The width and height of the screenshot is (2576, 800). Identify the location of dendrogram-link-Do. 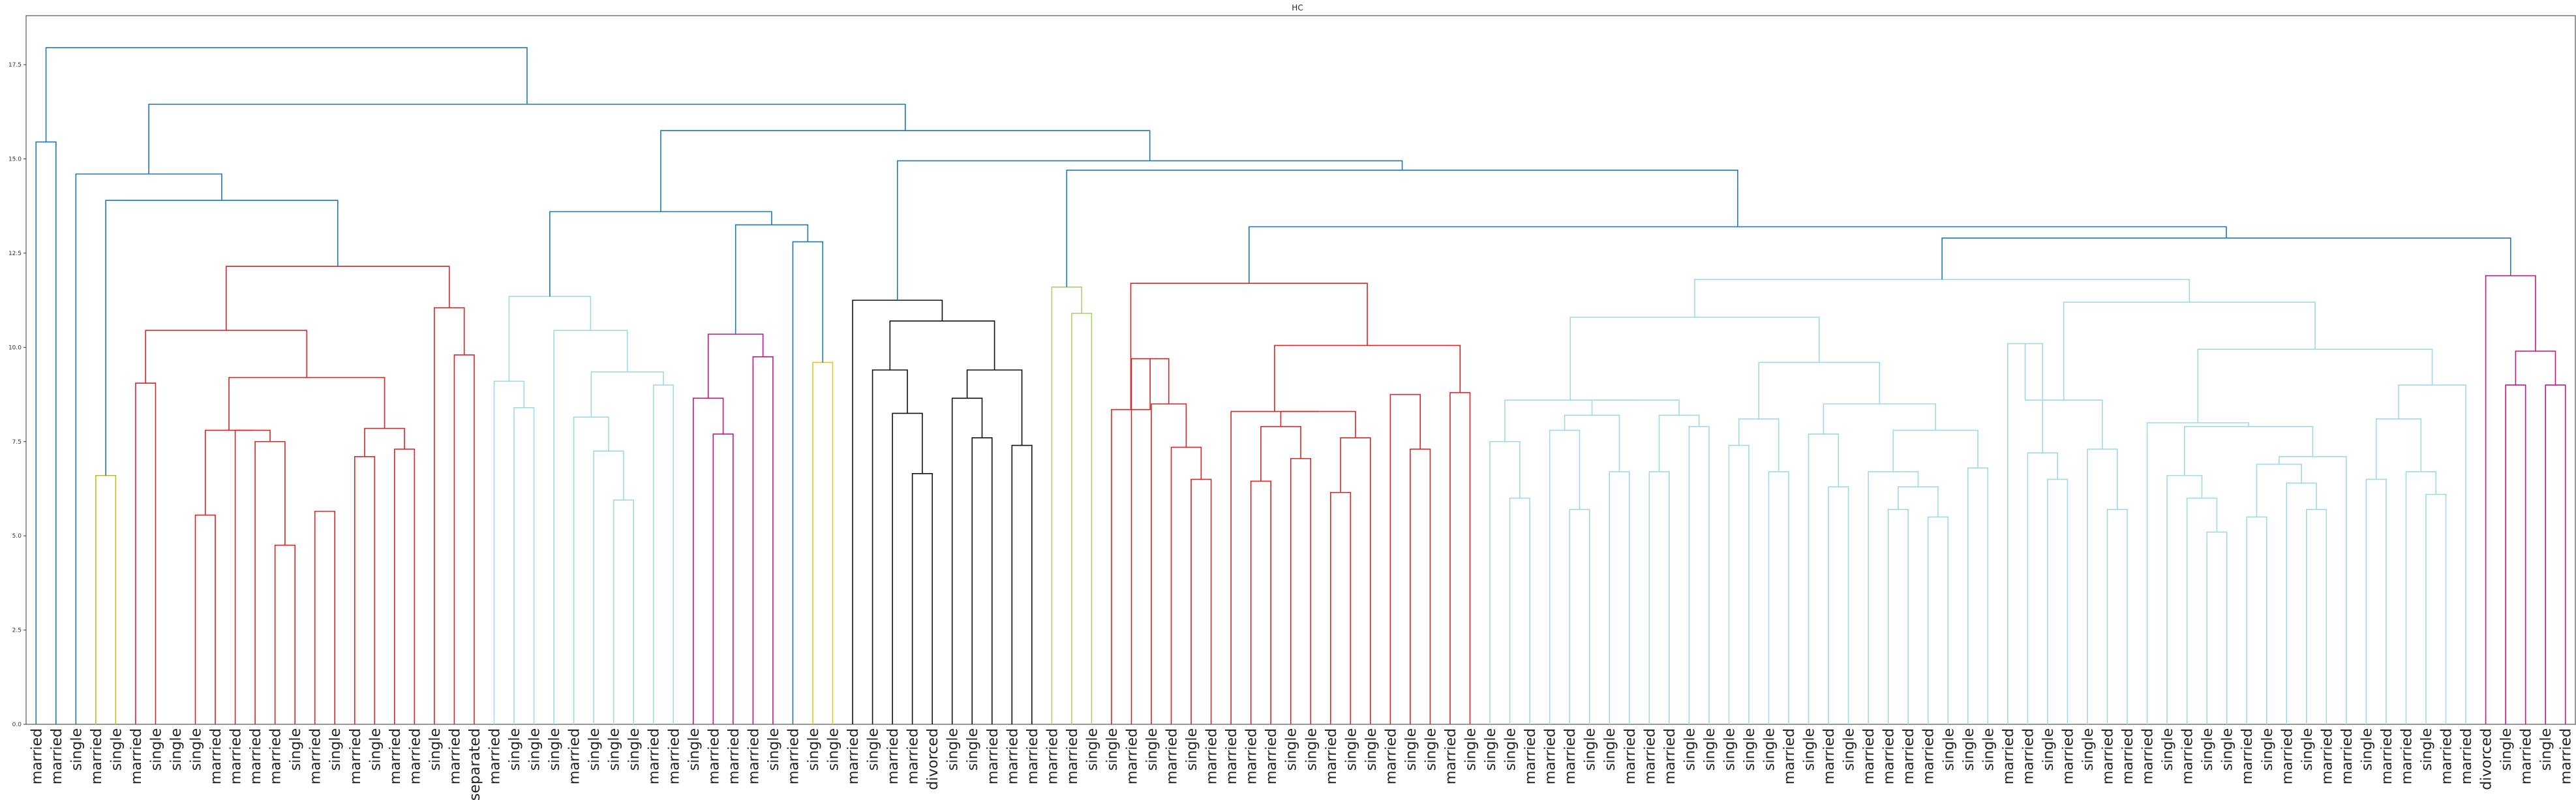
(1778, 597).